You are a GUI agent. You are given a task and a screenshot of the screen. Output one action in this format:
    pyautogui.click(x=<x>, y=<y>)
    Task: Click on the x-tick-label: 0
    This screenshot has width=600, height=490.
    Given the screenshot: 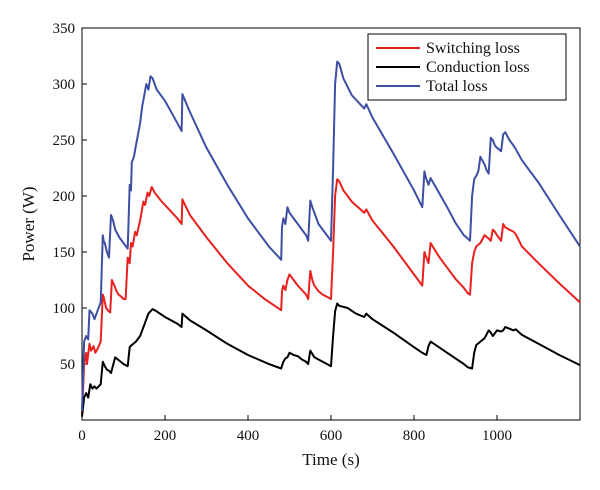 What is the action you would take?
    pyautogui.click(x=82, y=436)
    